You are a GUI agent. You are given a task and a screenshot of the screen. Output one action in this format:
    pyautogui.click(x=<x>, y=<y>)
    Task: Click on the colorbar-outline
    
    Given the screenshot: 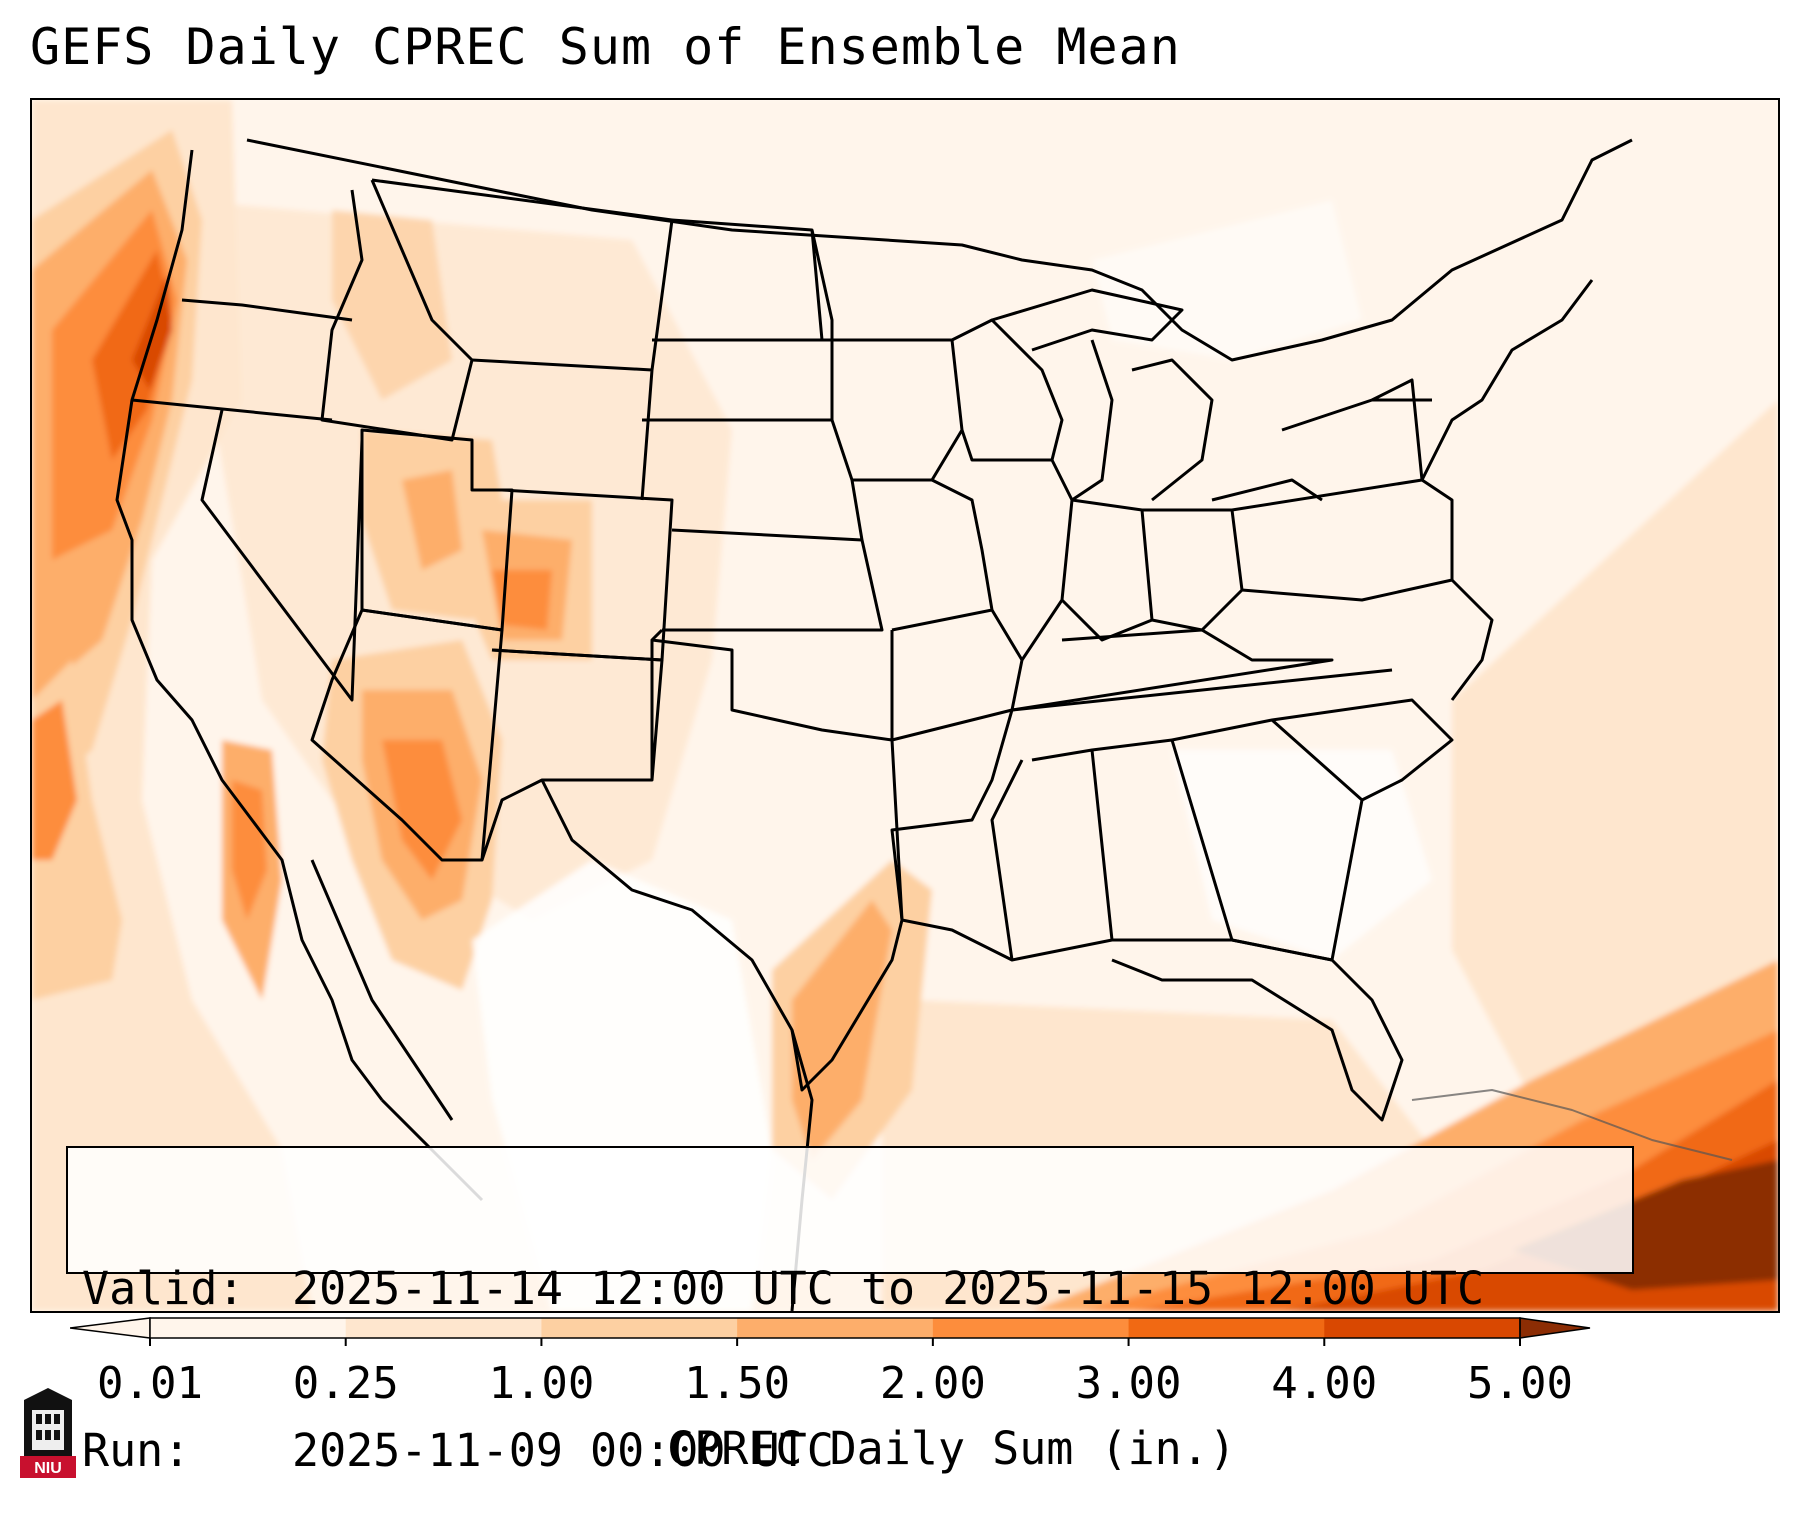 What is the action you would take?
    pyautogui.click(x=835, y=1328)
    